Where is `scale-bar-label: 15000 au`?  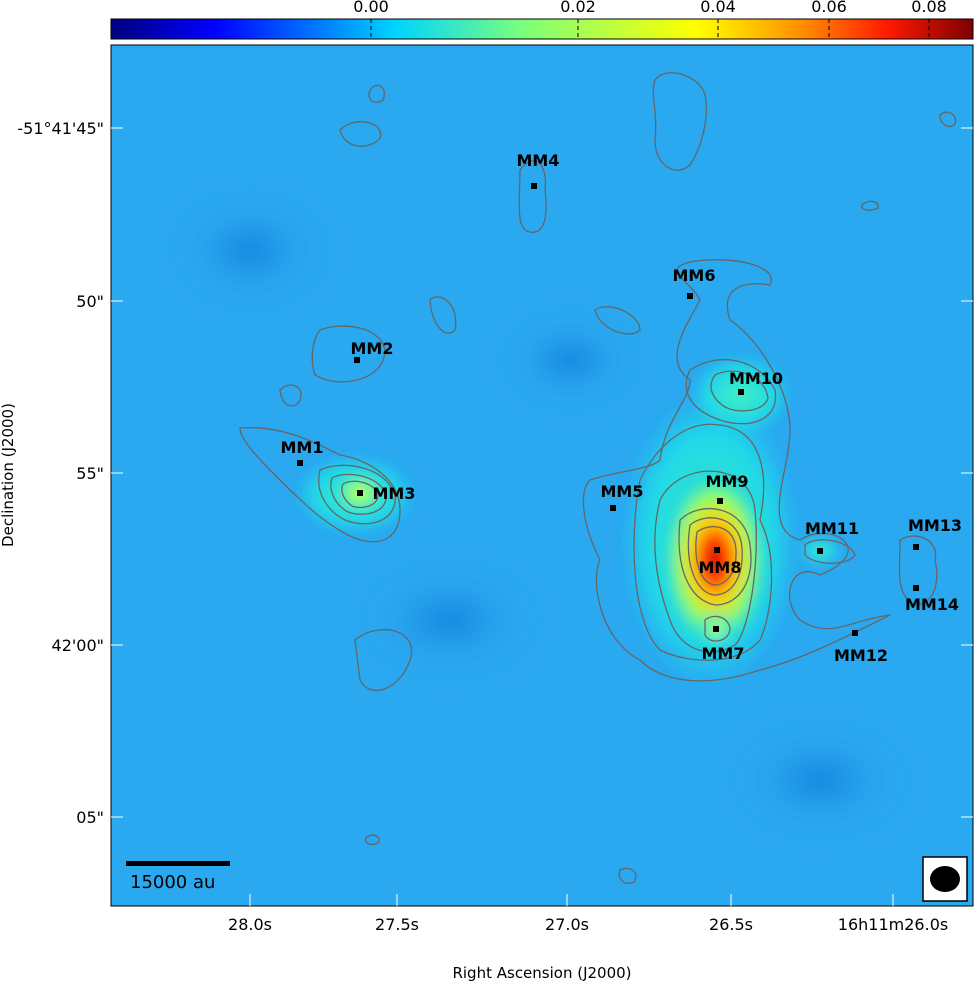 scale-bar-label: 15000 au is located at coordinates (172, 882).